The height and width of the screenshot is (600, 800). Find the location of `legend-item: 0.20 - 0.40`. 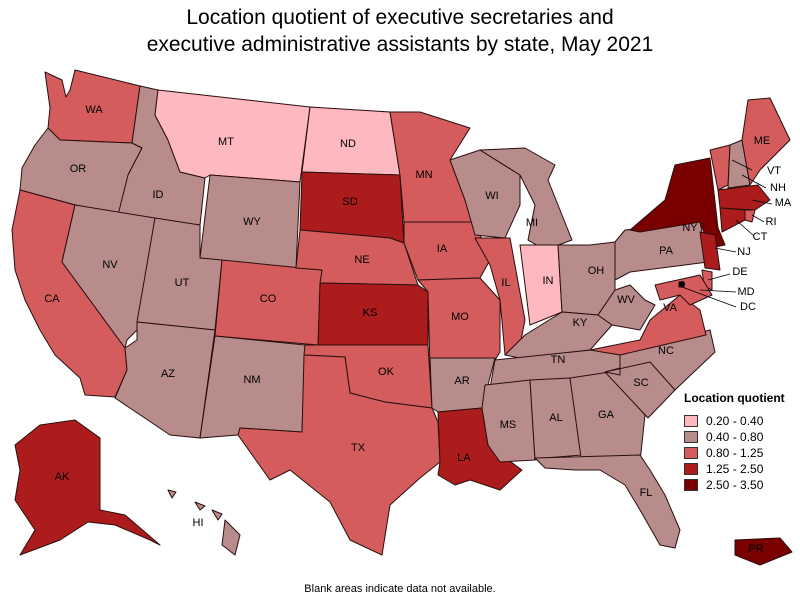

legend-item: 0.20 - 0.40 is located at coordinates (740, 421).